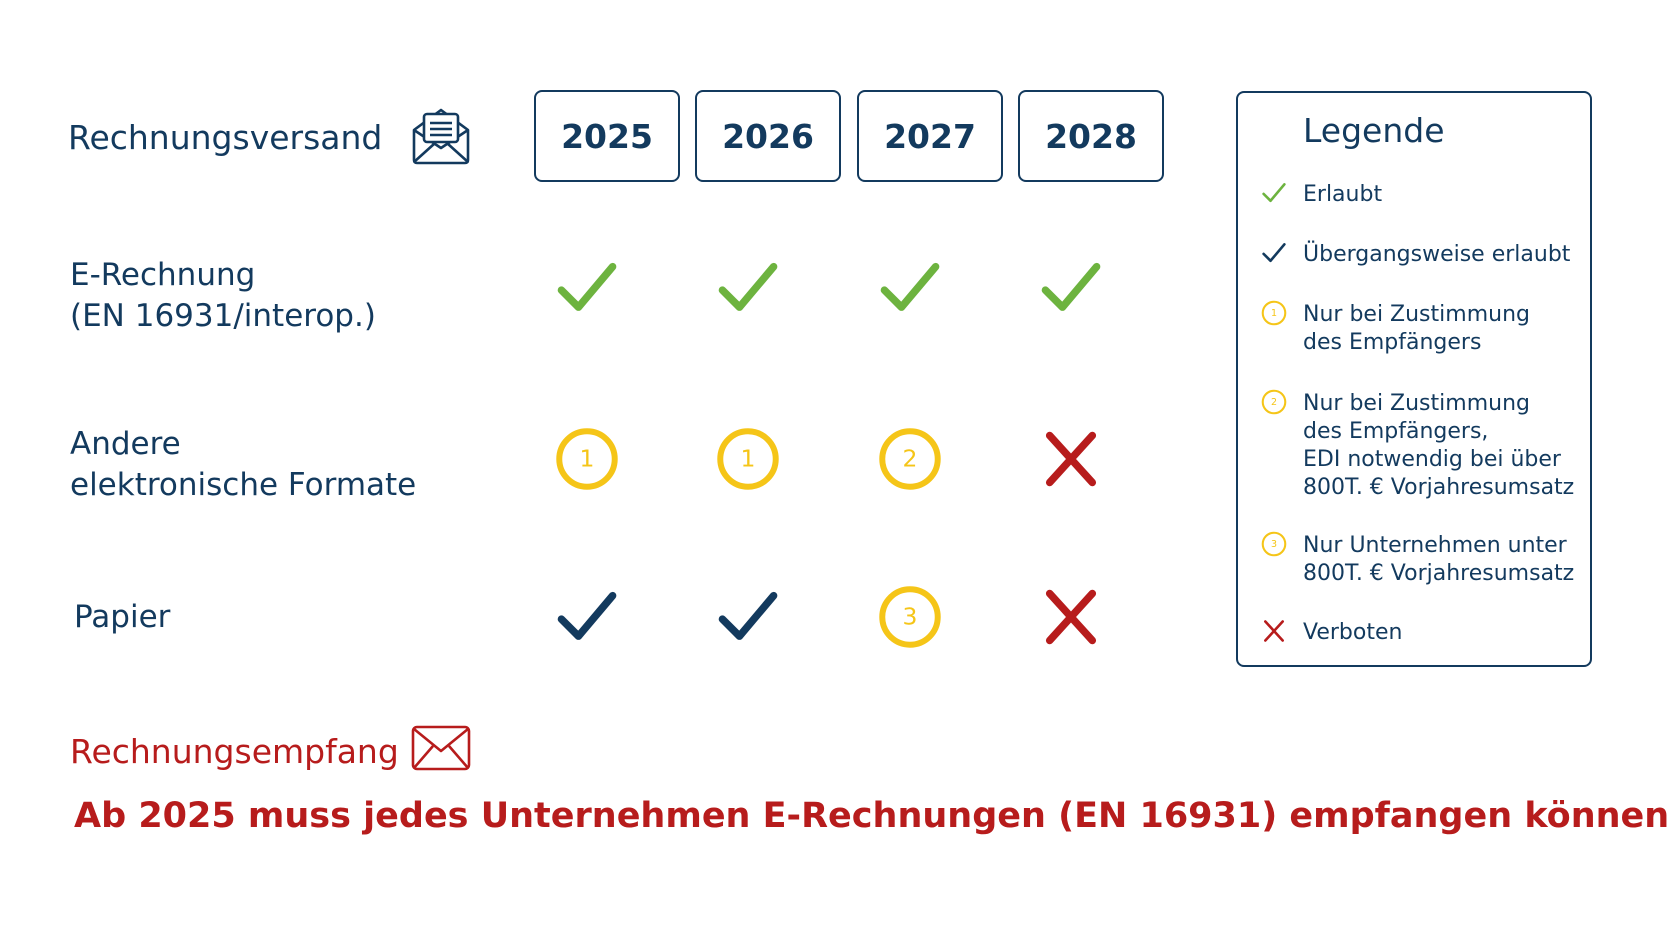 The height and width of the screenshot is (925, 1667). What do you see at coordinates (1274, 193) in the screenshot?
I see `legend-allowed-icon` at bounding box center [1274, 193].